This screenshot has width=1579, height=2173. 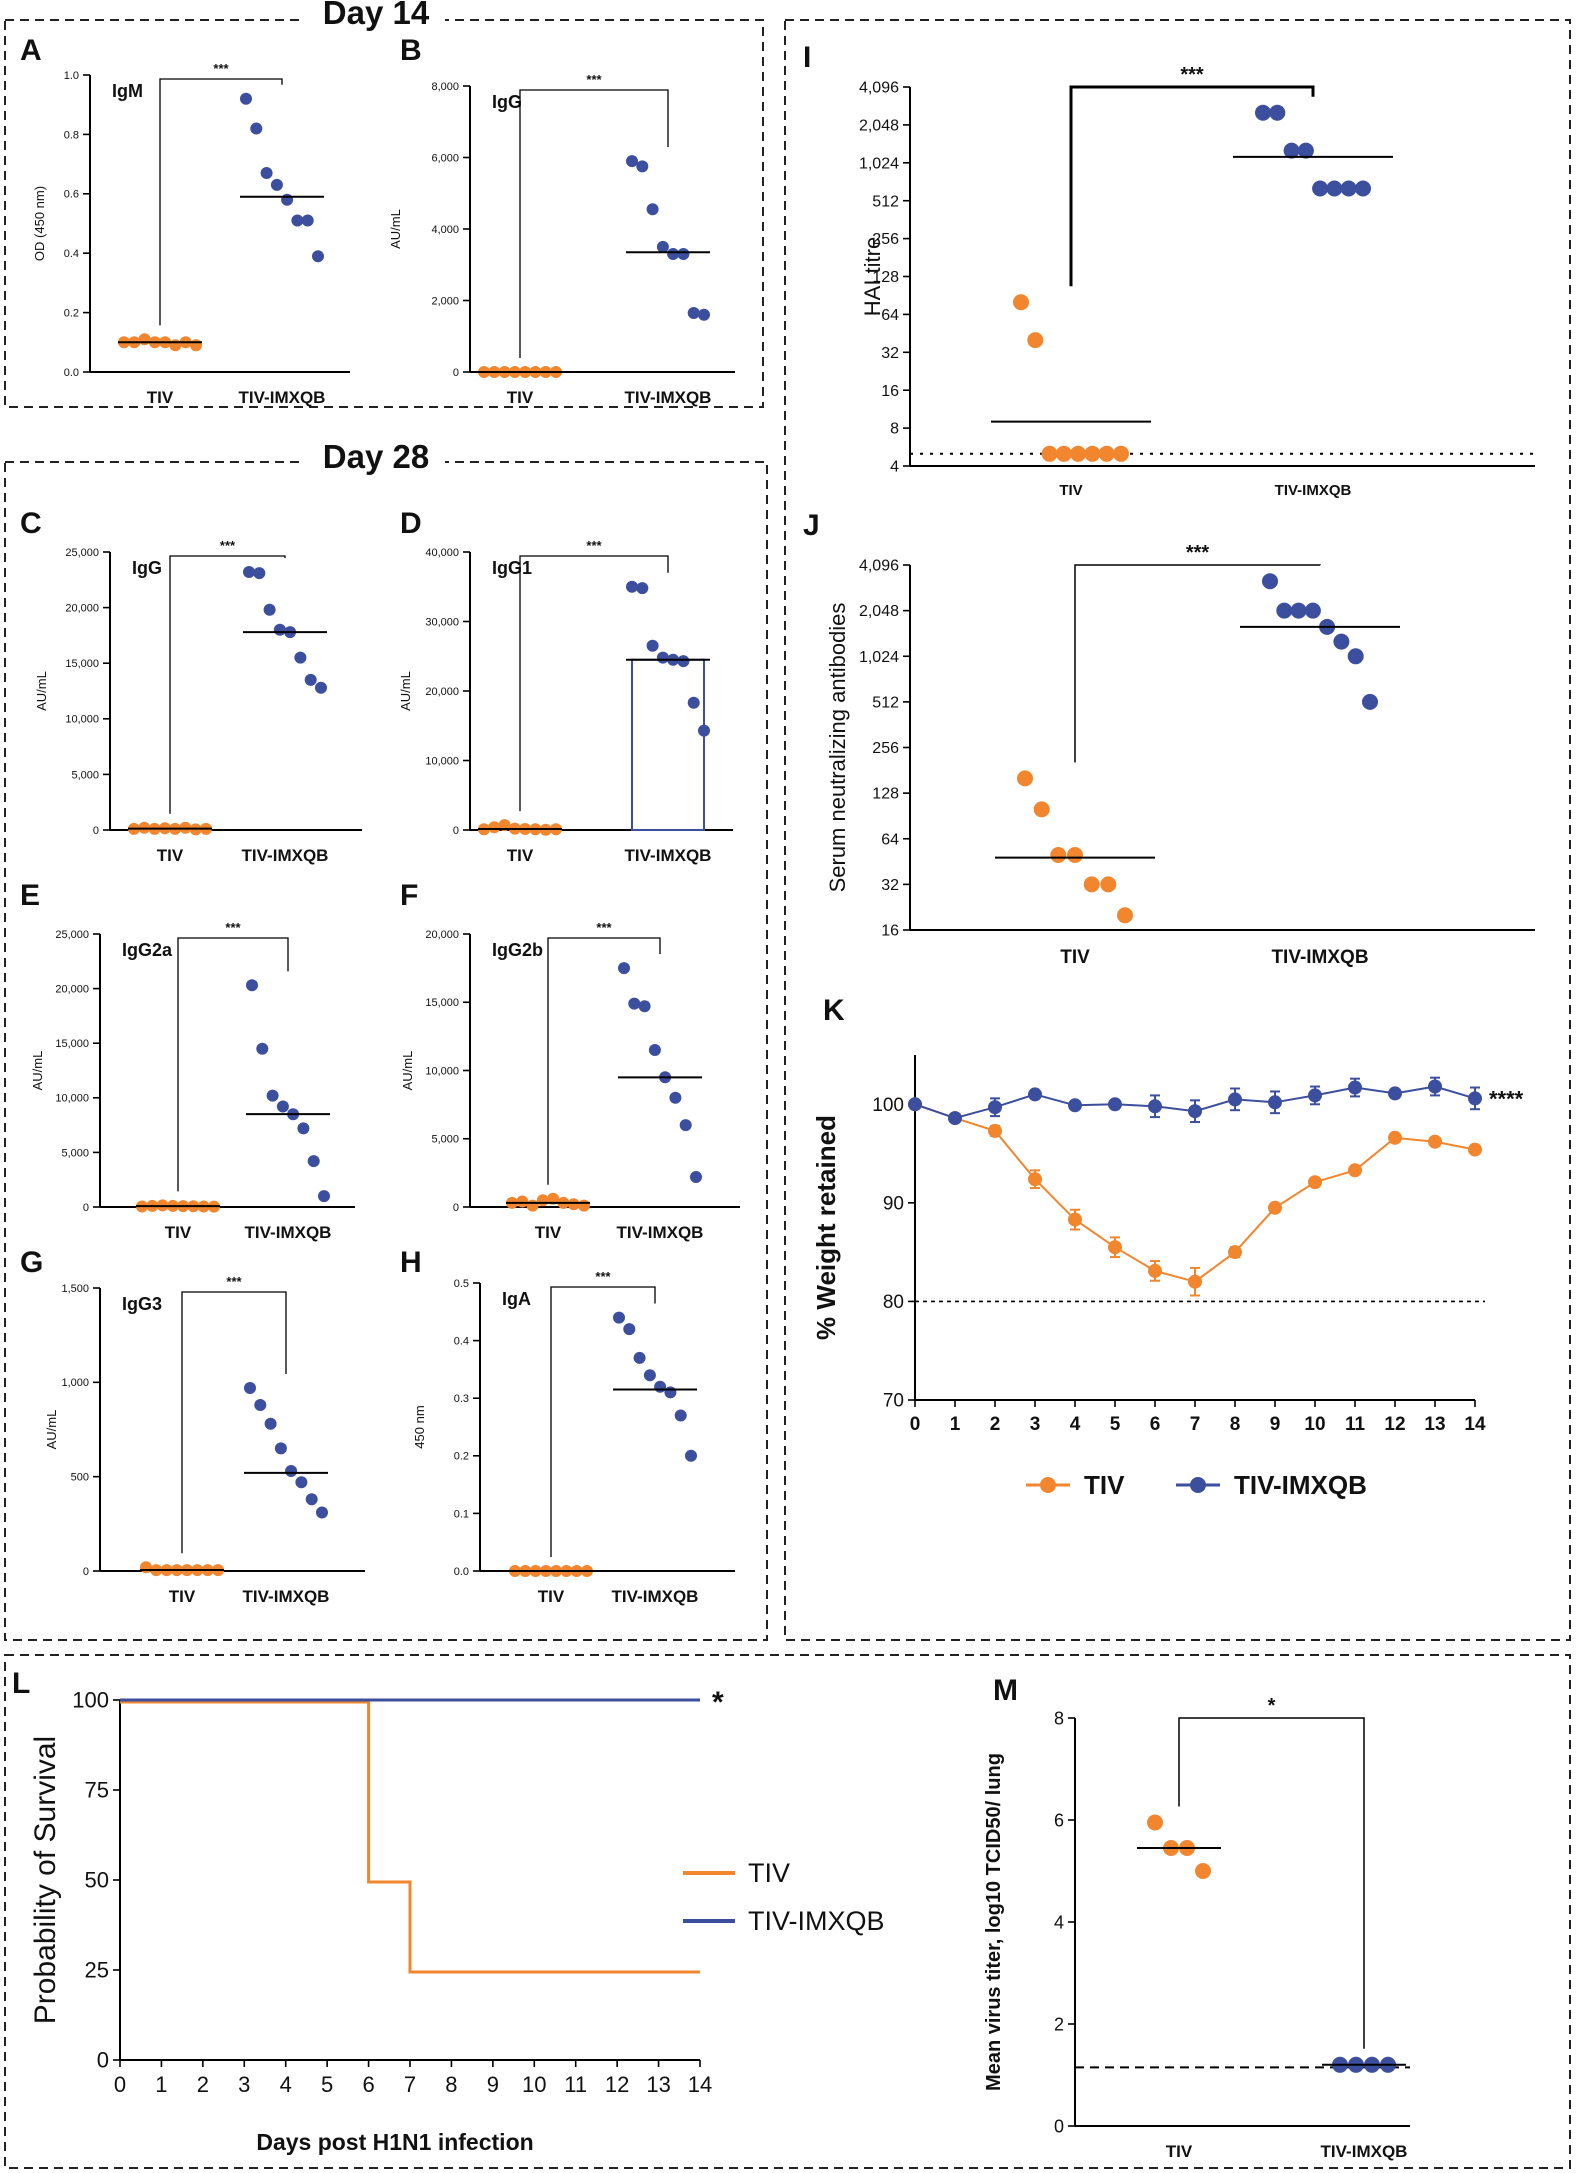 What do you see at coordinates (96, 831) in the screenshot?
I see `y-tick-label-C: 0` at bounding box center [96, 831].